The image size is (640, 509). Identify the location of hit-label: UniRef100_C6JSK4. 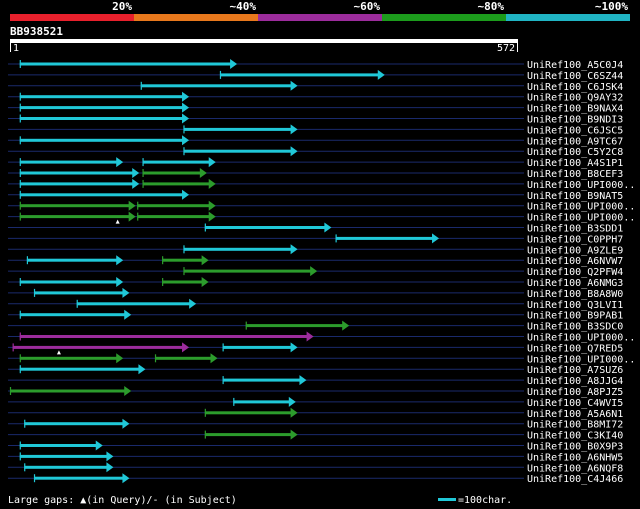
(575, 87).